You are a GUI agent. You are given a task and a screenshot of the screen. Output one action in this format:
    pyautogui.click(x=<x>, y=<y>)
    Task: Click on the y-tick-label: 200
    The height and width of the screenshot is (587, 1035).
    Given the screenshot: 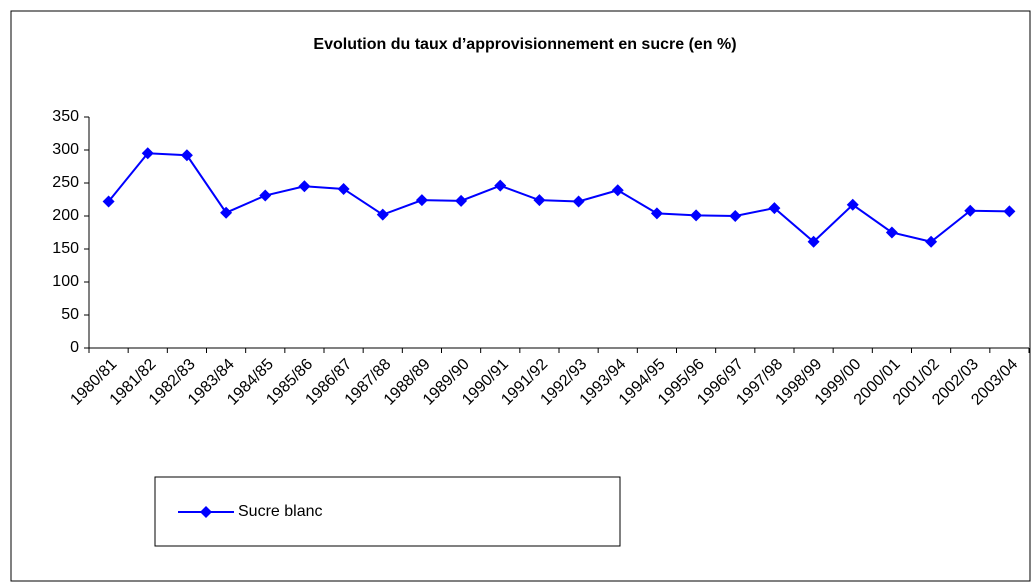 What is the action you would take?
    pyautogui.click(x=65, y=215)
    